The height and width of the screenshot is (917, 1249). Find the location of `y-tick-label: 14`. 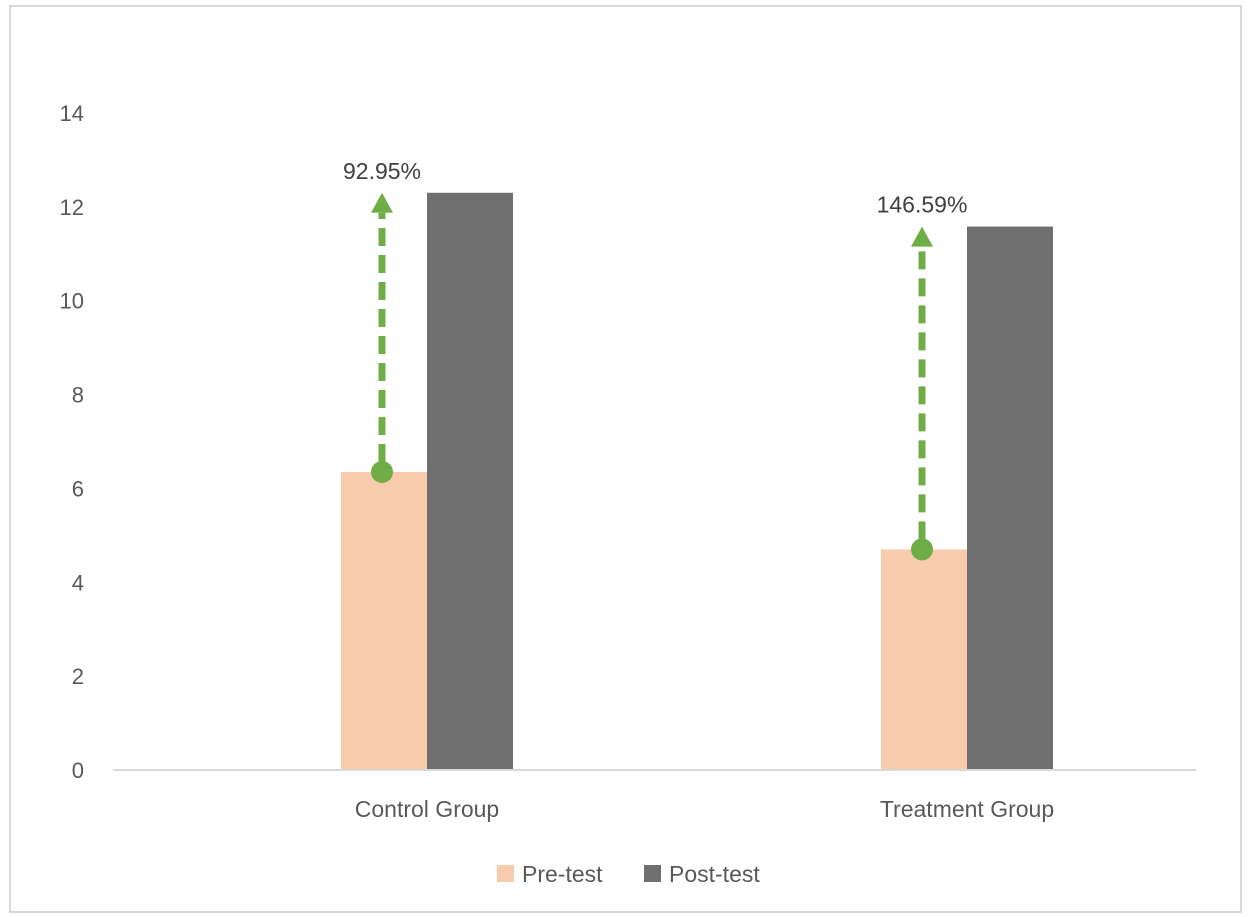

y-tick-label: 14 is located at coordinates (72, 113).